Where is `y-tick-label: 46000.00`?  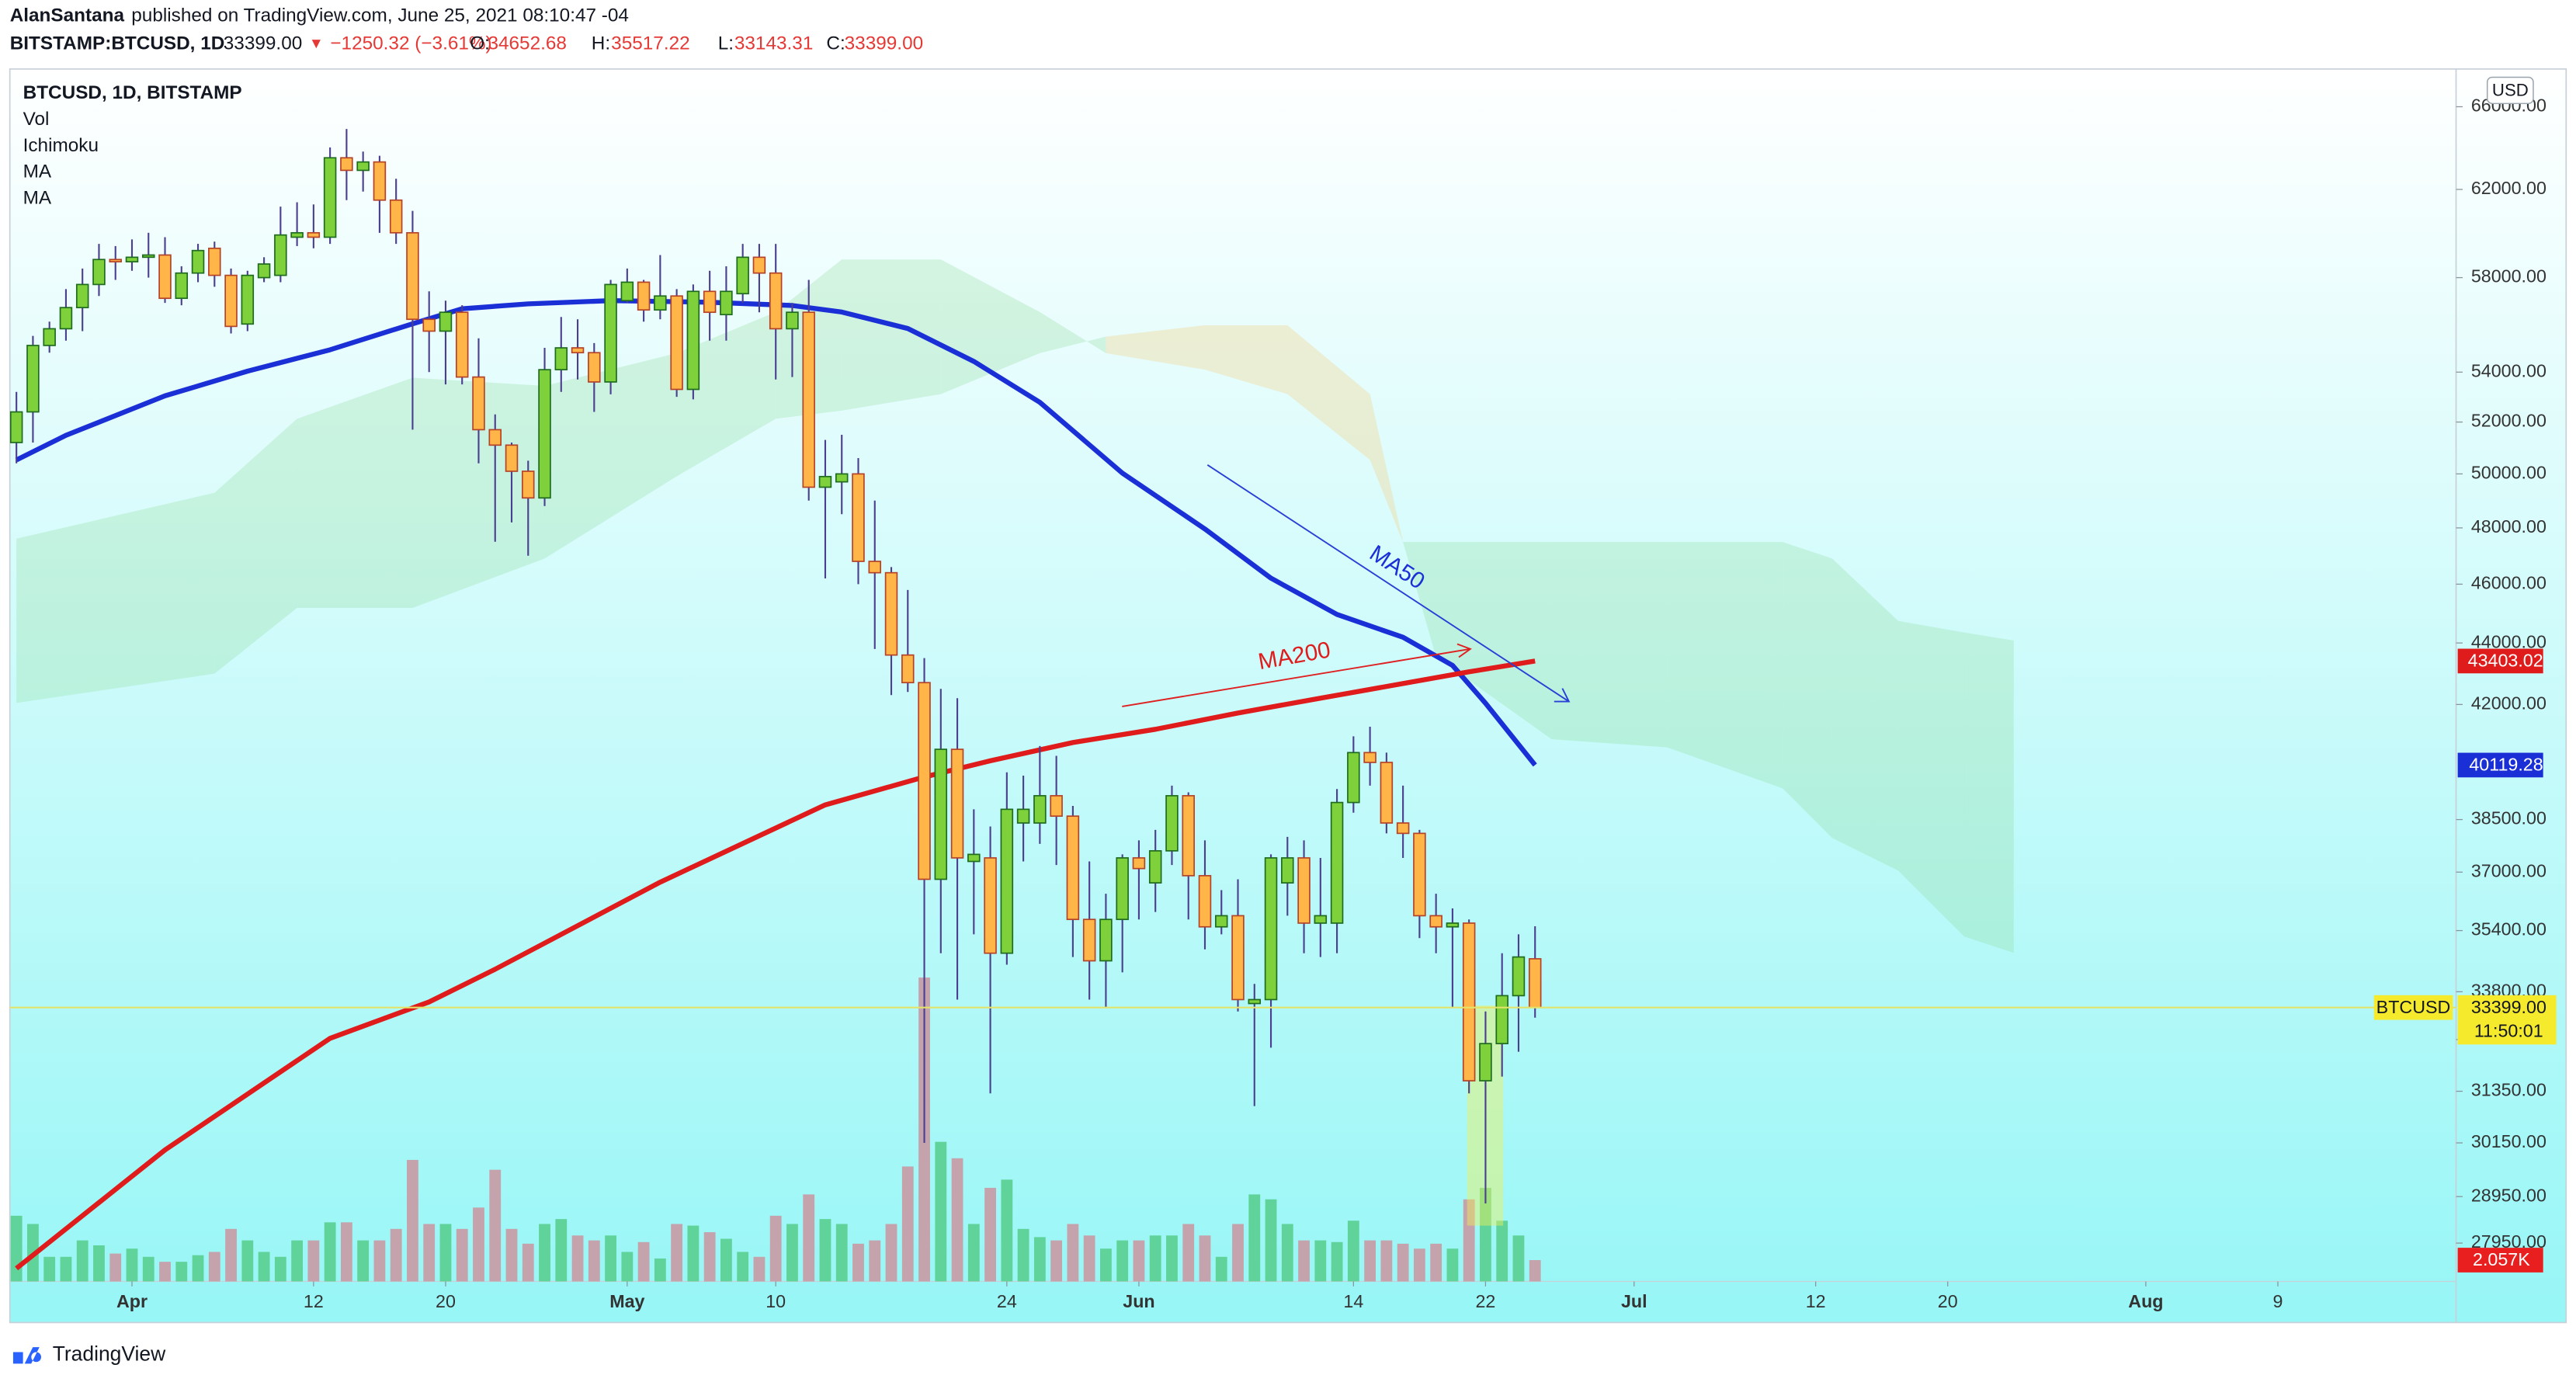
y-tick-label: 46000.00 is located at coordinates (2508, 583).